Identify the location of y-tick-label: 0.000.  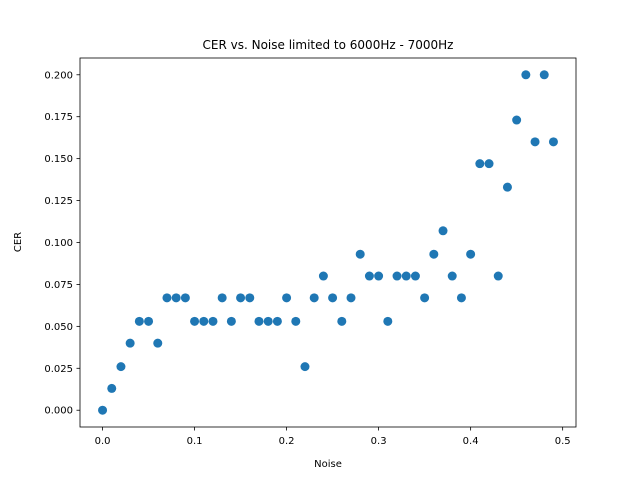
(58, 411).